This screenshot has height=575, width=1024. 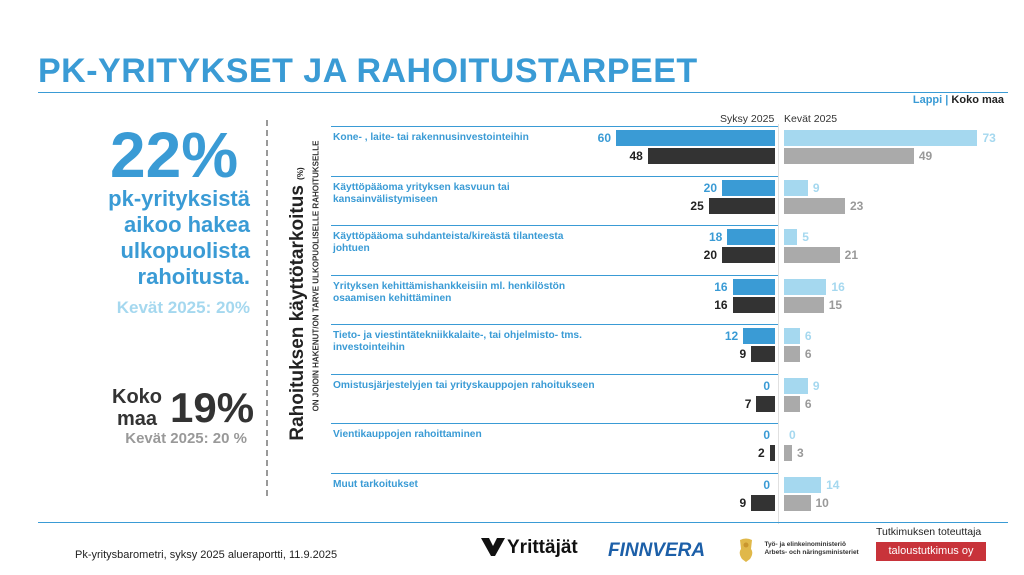 I want to click on yrittajat-icon, so click(x=493, y=547).